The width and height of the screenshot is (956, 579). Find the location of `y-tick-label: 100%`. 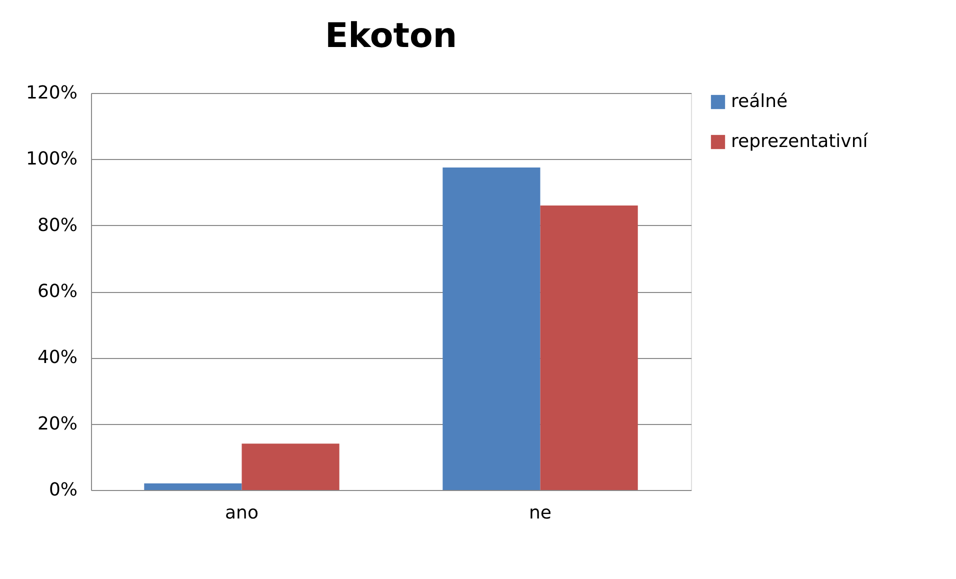

y-tick-label: 100% is located at coordinates (52, 159).